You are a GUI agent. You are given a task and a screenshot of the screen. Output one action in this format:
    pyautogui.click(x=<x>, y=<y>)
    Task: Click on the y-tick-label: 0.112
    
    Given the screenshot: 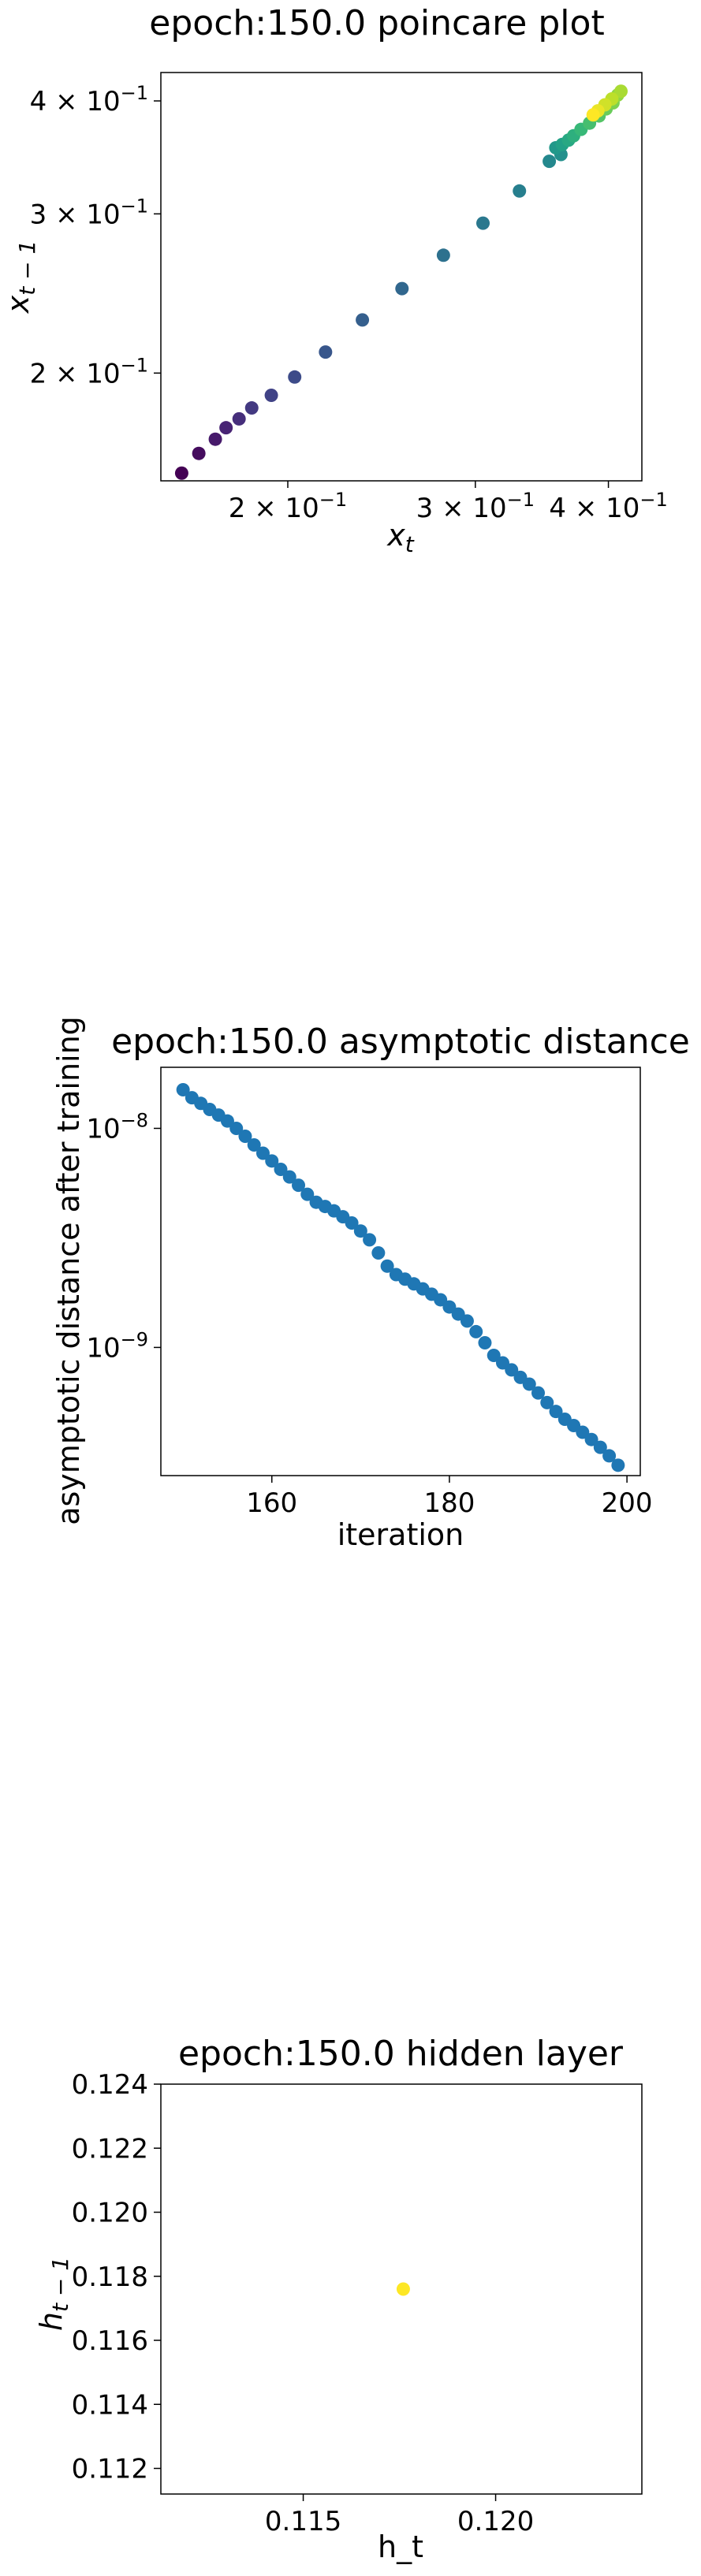 What is the action you would take?
    pyautogui.click(x=110, y=2469)
    